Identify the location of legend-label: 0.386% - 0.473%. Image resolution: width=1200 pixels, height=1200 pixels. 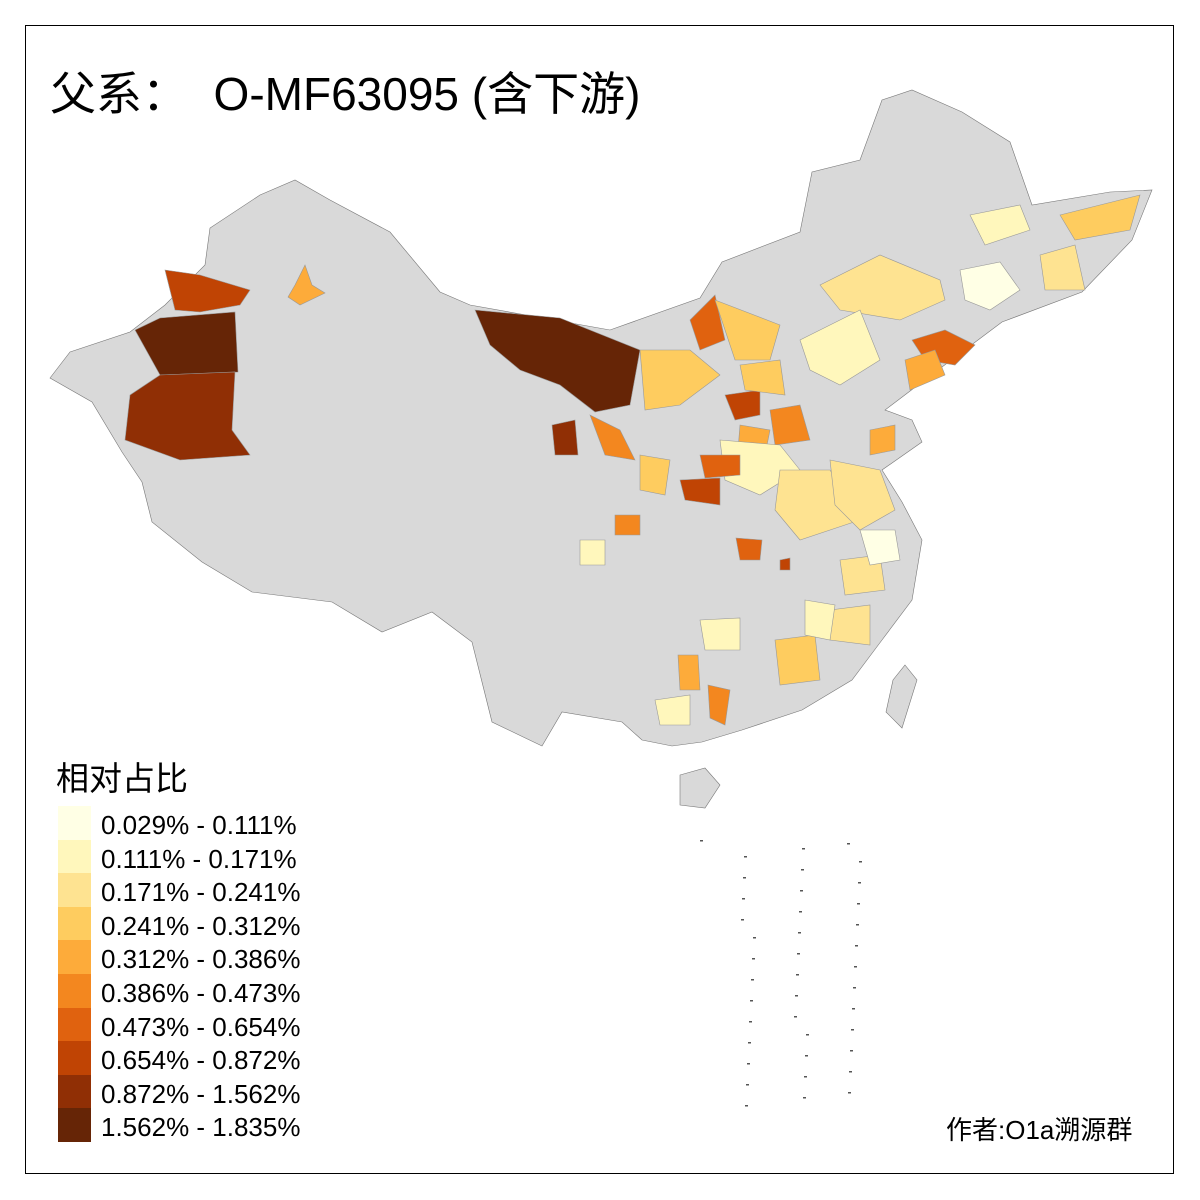
(201, 993).